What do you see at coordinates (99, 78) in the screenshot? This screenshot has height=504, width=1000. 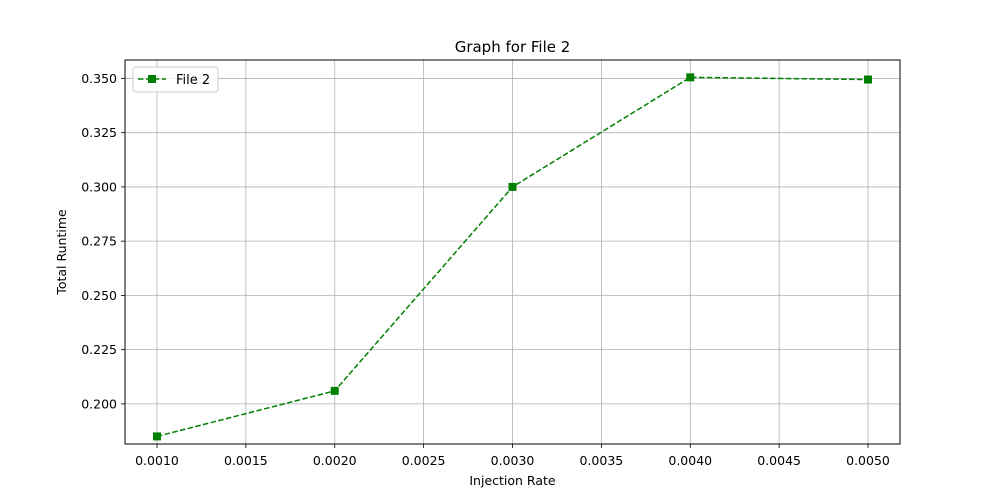 I see `y-tick-label: 0.350` at bounding box center [99, 78].